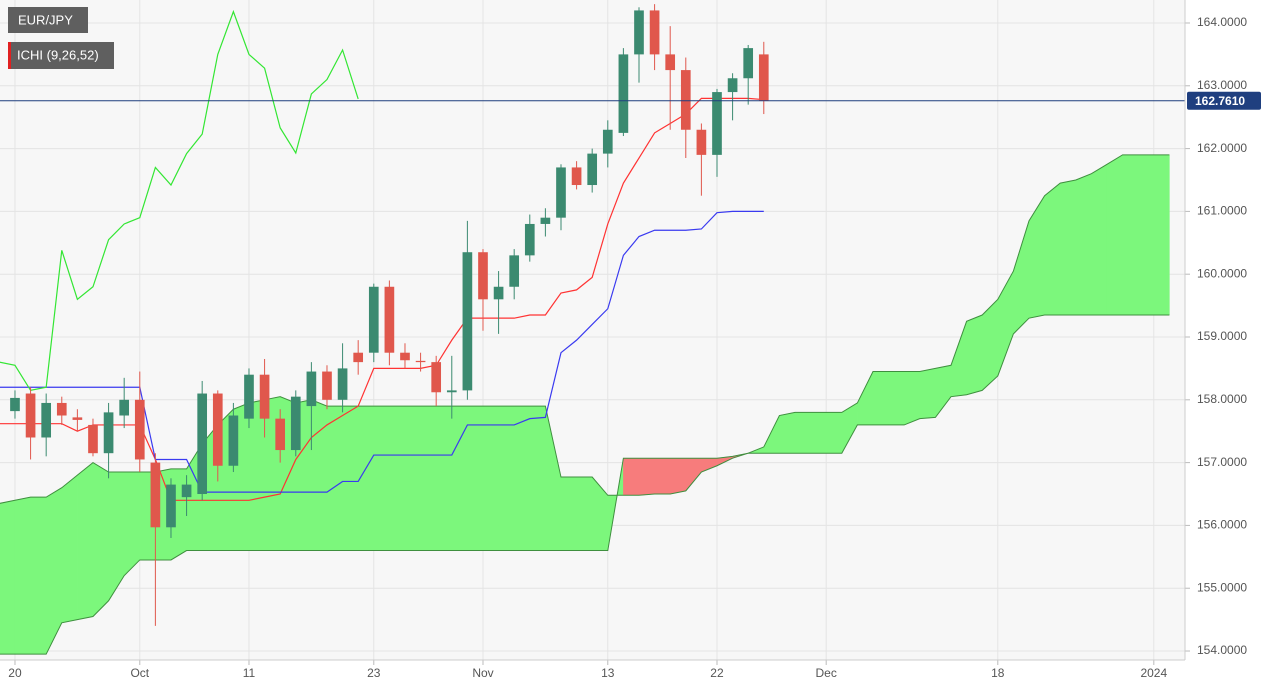  What do you see at coordinates (1222, 587) in the screenshot?
I see `y-tick-label: 155.0000` at bounding box center [1222, 587].